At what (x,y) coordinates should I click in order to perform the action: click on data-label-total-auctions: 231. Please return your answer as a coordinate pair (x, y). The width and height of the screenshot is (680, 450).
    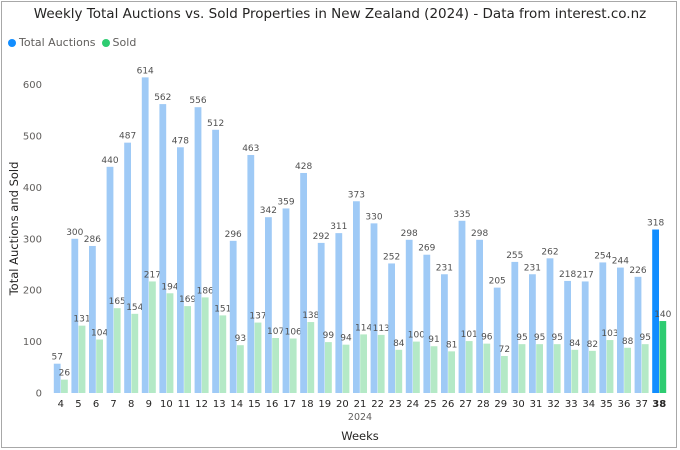
    Looking at the image, I should click on (444, 268).